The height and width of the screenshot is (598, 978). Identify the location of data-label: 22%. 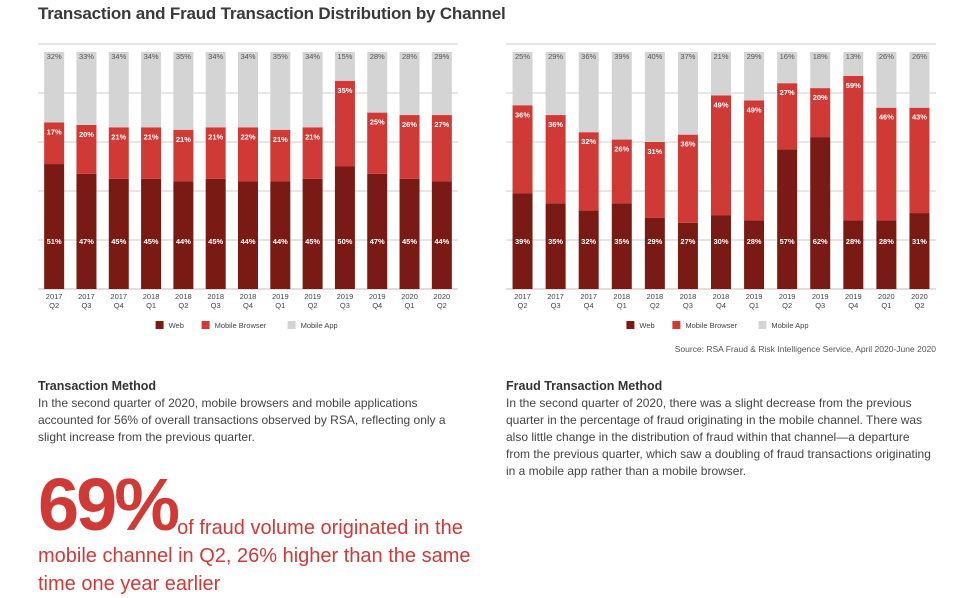
(247, 136).